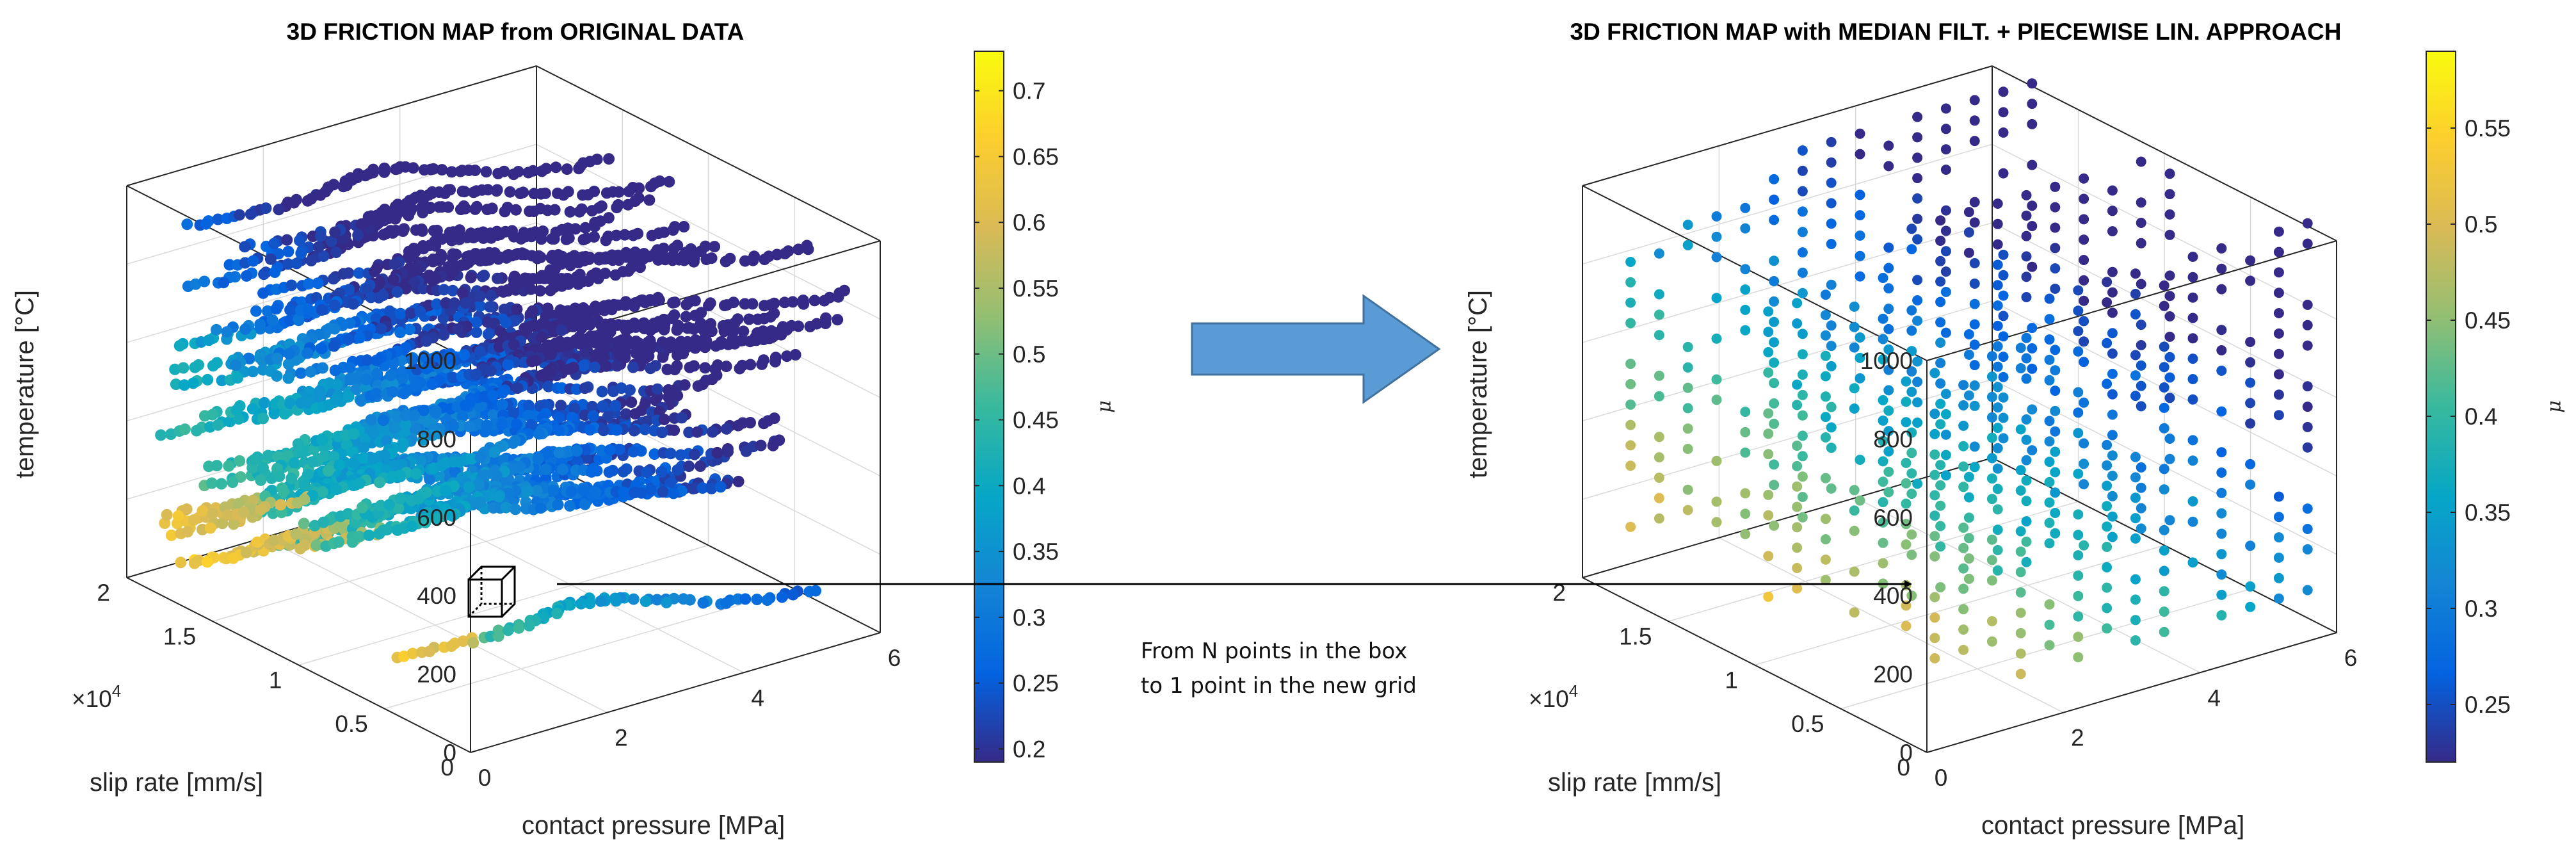 The image size is (2576, 853). Describe the element at coordinates (485, 778) in the screenshot. I see `x-tick-label: 0` at that location.